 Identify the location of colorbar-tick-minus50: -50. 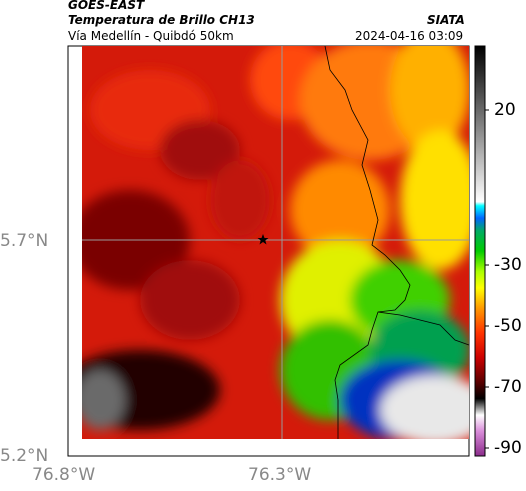
(508, 326).